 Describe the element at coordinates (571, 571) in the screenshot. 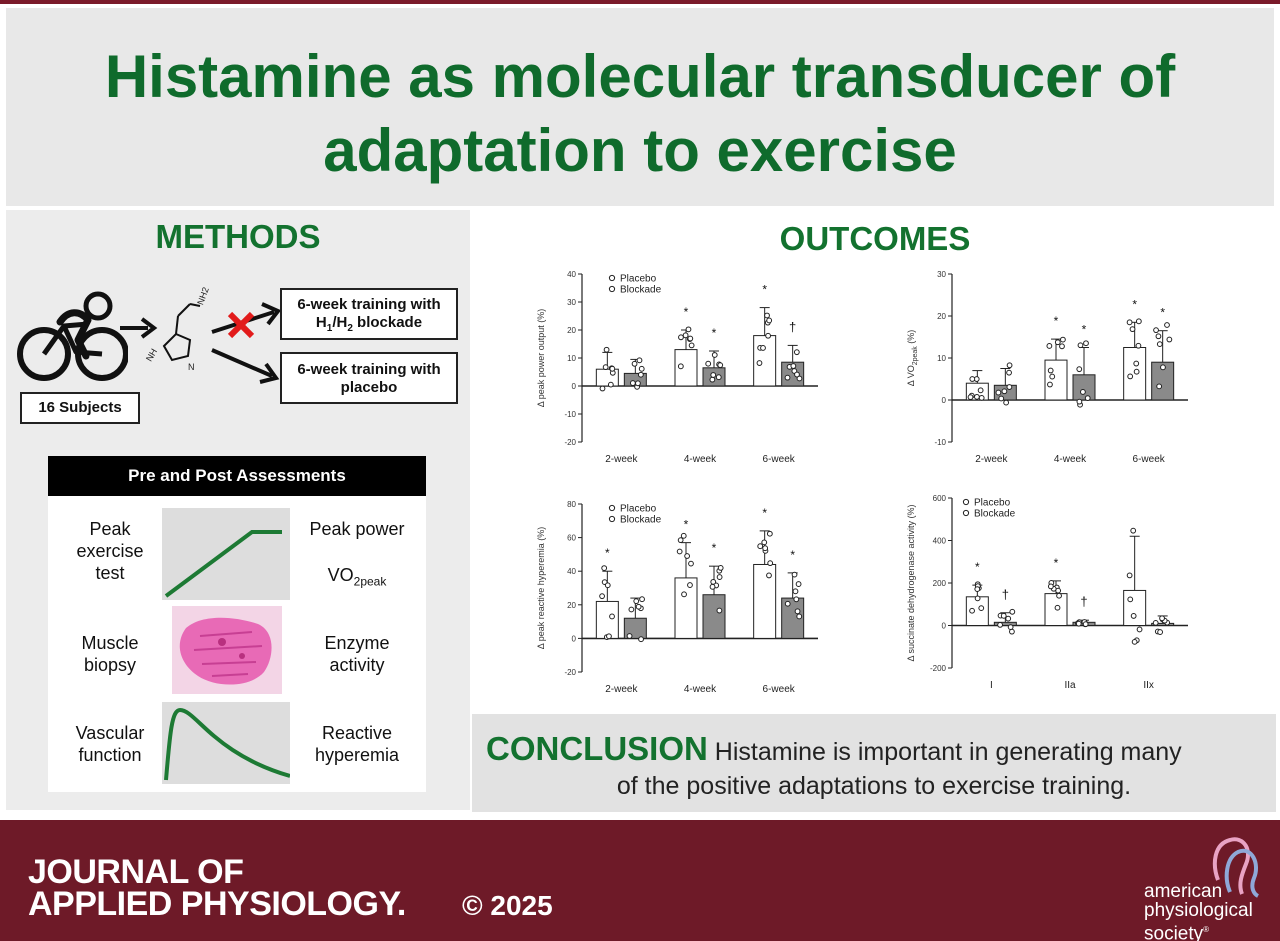

I see `y-tick-label: 40` at that location.